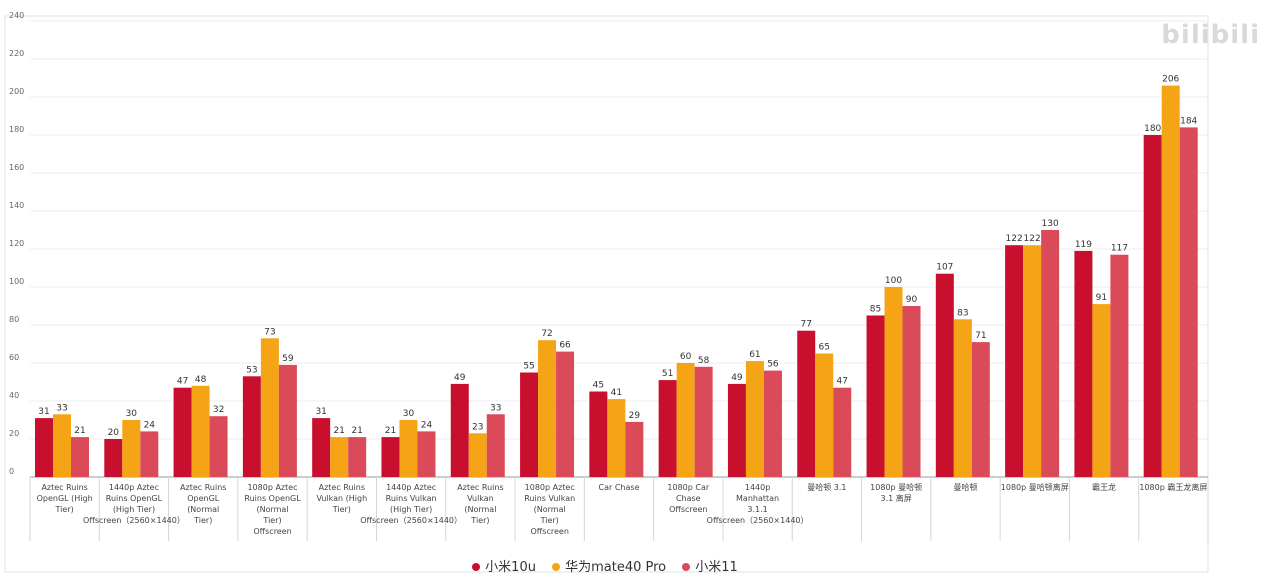 This screenshot has width=1282, height=584. Describe the element at coordinates (806, 325) in the screenshot. I see `data-label: 77` at that location.